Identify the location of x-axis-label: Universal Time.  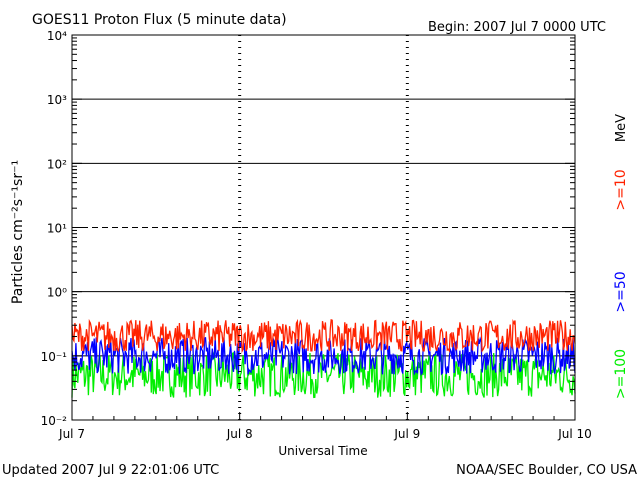
(322, 451).